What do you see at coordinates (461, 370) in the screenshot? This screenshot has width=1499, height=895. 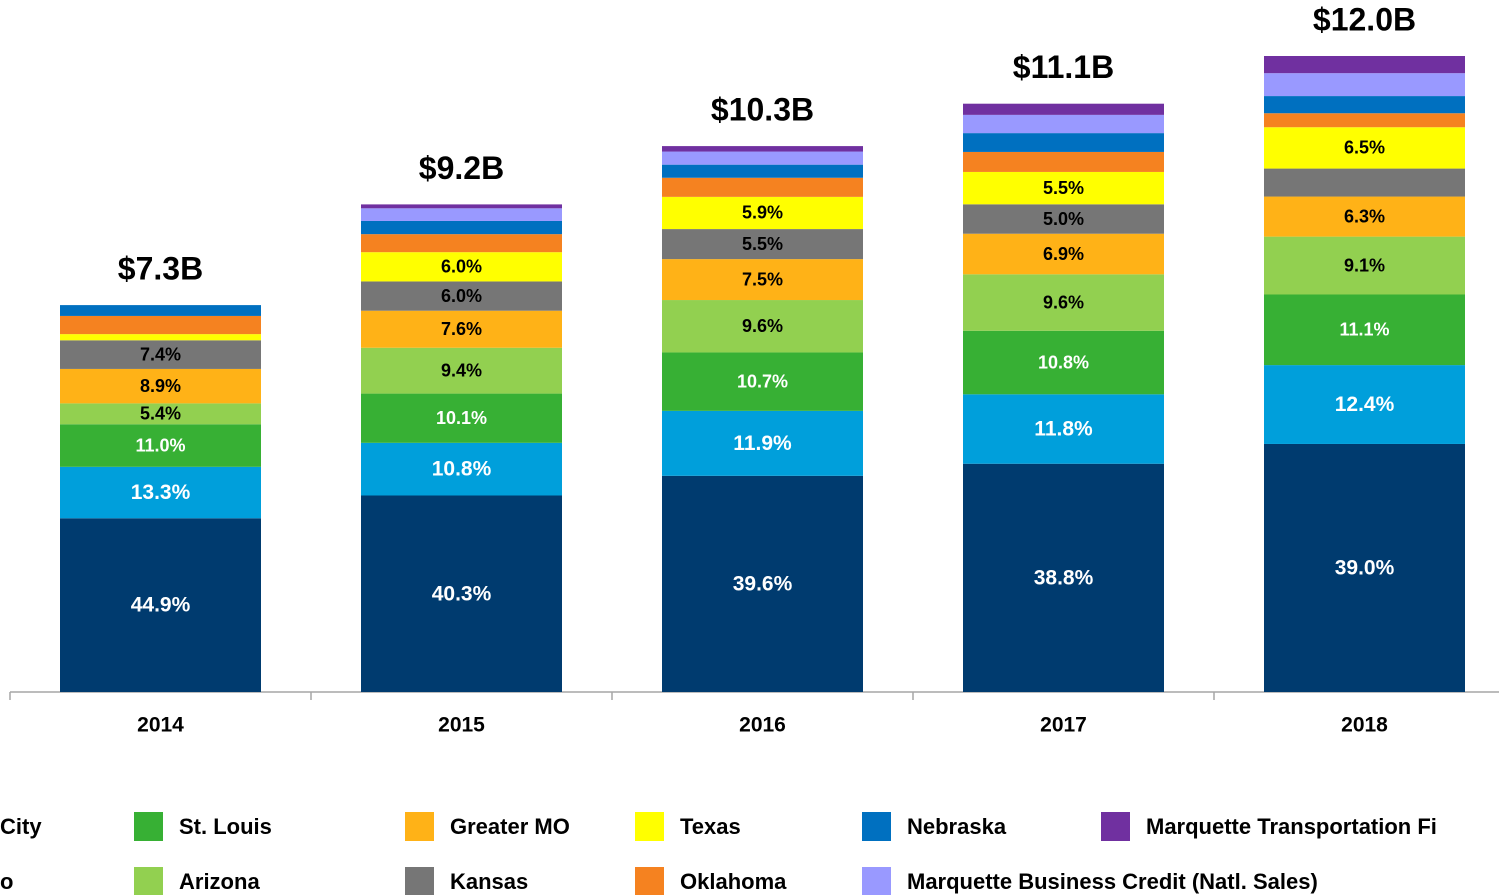 I see `data-label: 9.4%` at bounding box center [461, 370].